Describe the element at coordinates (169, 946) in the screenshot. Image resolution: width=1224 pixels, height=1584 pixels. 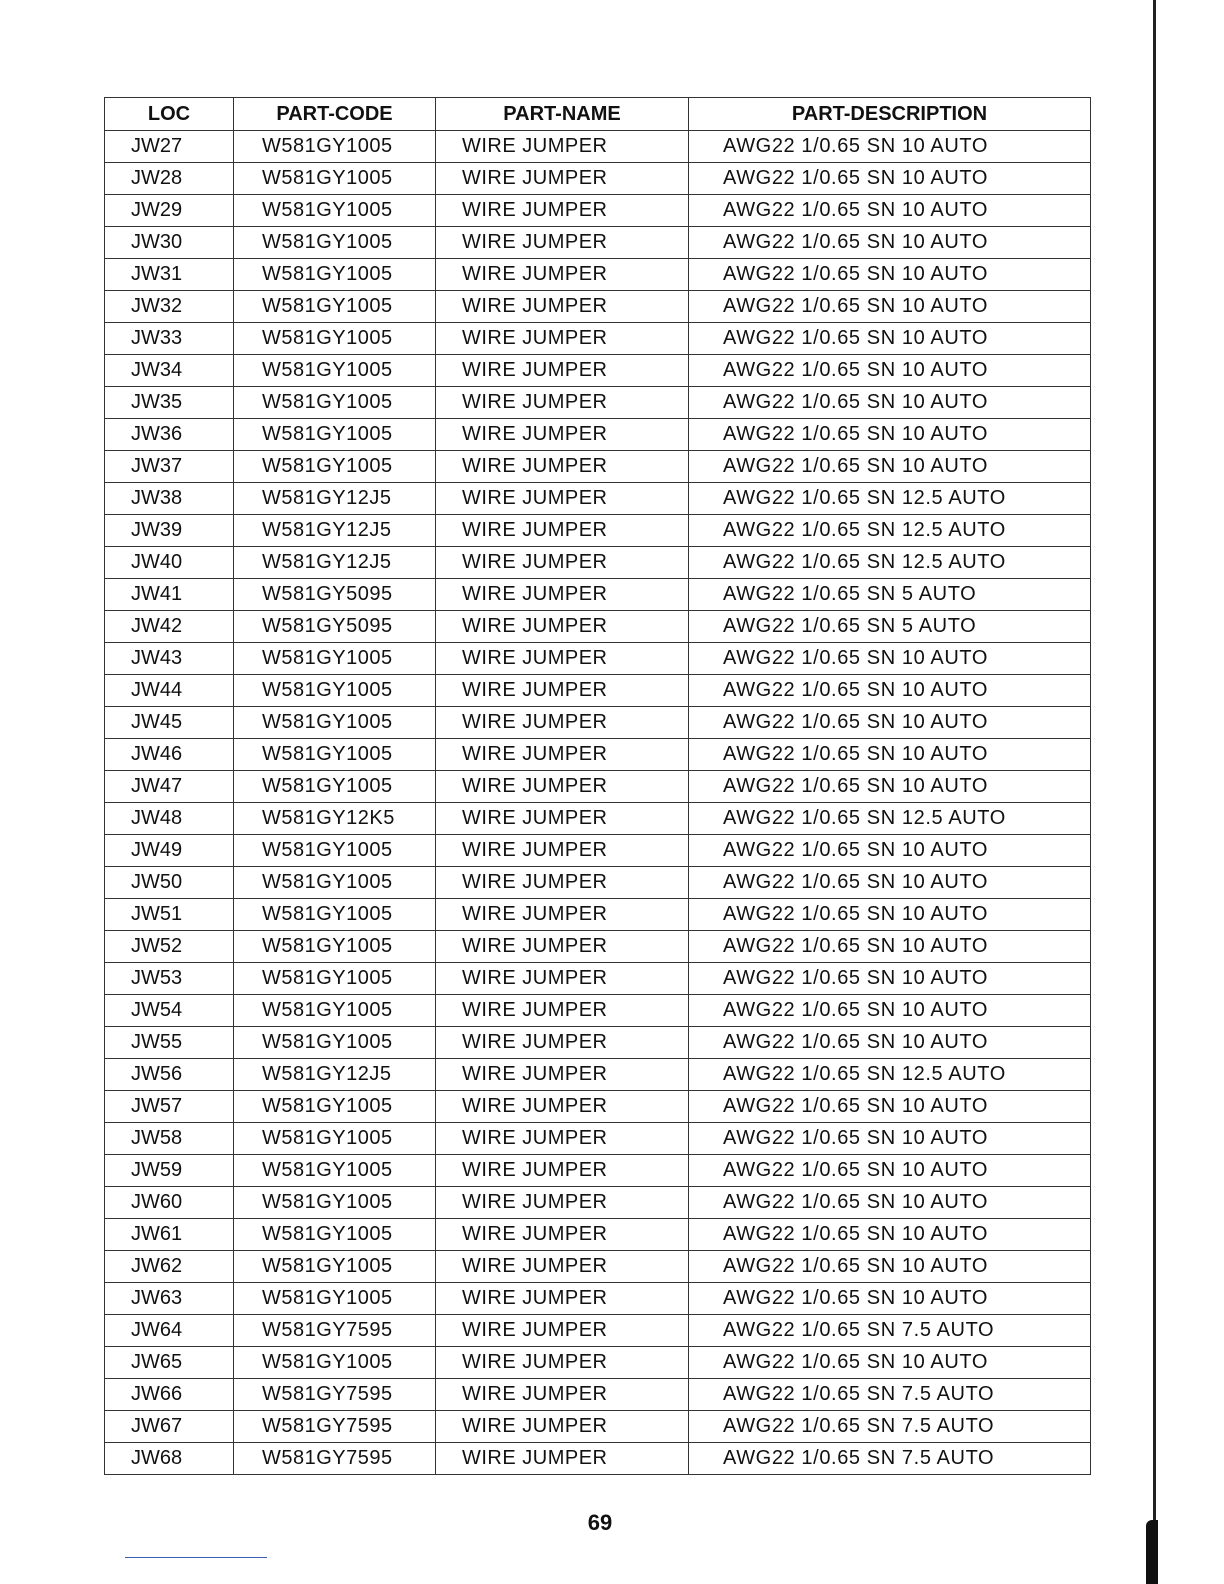
I see `loc-cell: JW52` at that location.